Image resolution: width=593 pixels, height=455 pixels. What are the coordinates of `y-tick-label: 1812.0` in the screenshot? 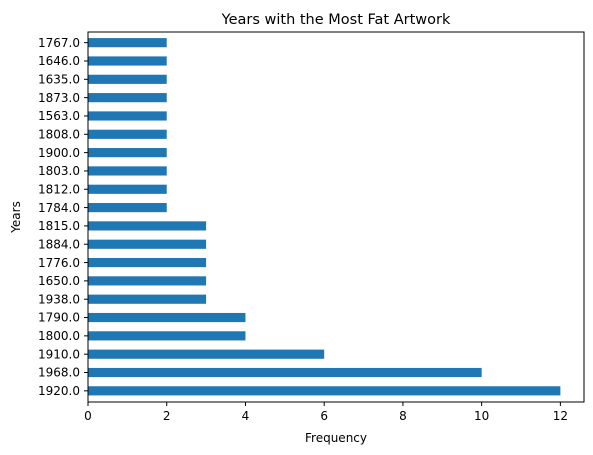 It's located at (59, 189).